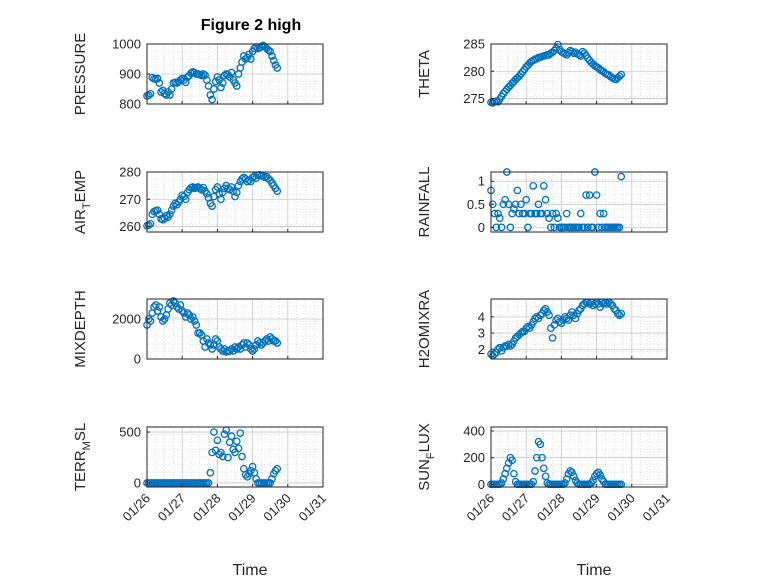 The height and width of the screenshot is (583, 778). Describe the element at coordinates (474, 431) in the screenshot. I see `y-tick-label: 400` at that location.